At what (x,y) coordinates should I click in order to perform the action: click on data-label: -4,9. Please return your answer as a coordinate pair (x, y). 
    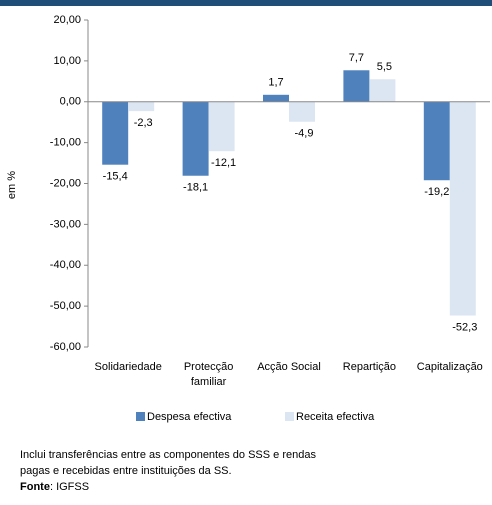
    Looking at the image, I should click on (304, 134).